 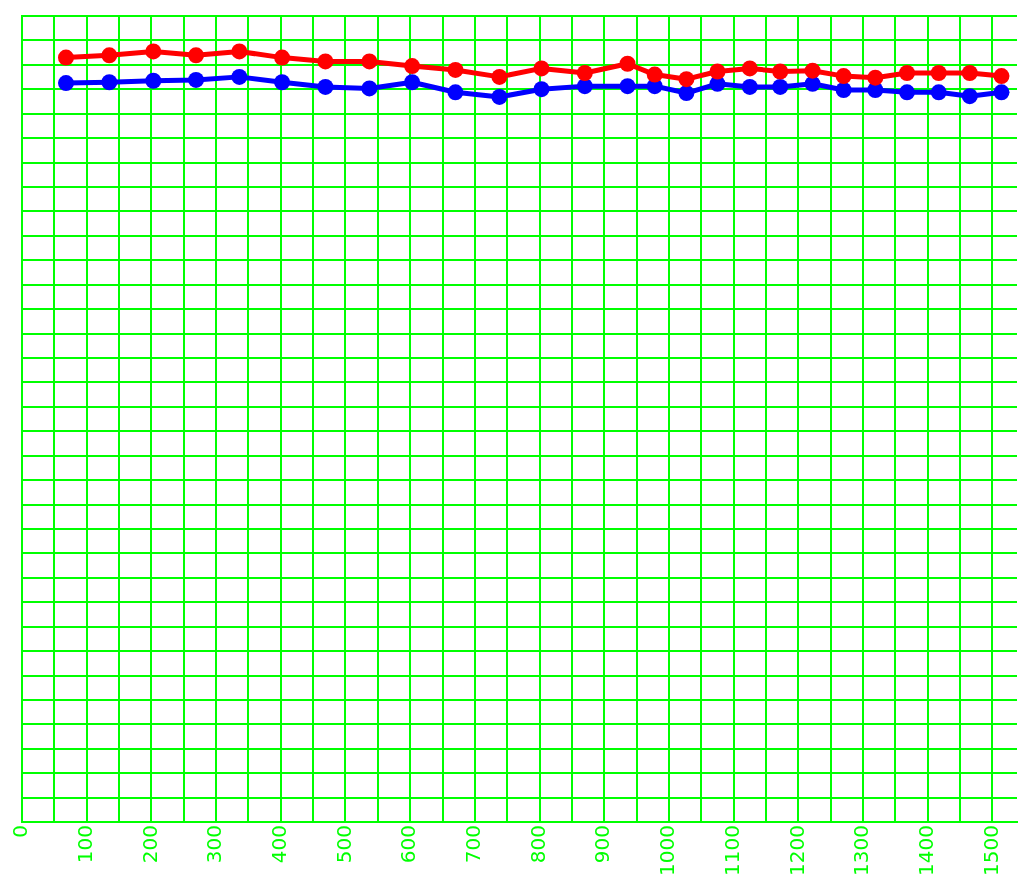 What do you see at coordinates (731, 851) in the screenshot?
I see `x-tick-label: 1100` at bounding box center [731, 851].